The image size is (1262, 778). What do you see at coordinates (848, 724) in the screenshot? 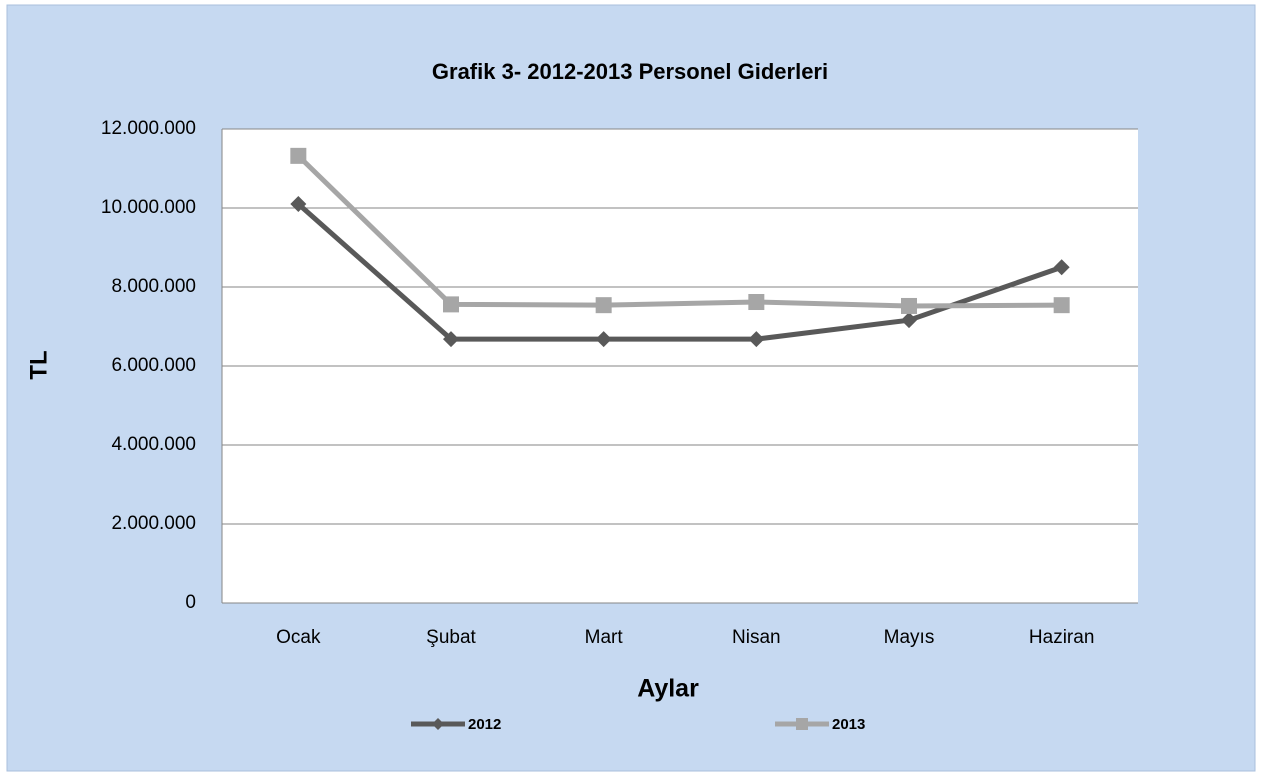
I see `legend-label: 2013` at bounding box center [848, 724].